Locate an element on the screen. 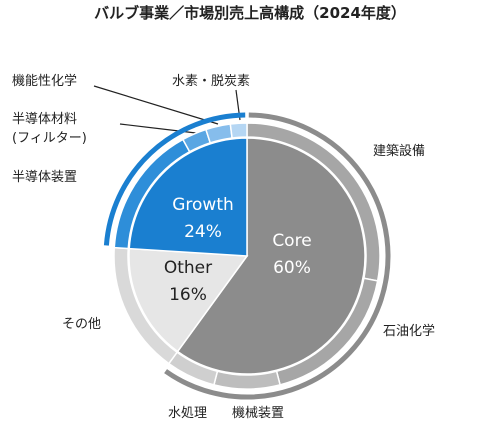 This screenshot has width=500, height=423. segment-label: 石油化学 is located at coordinates (409, 331).